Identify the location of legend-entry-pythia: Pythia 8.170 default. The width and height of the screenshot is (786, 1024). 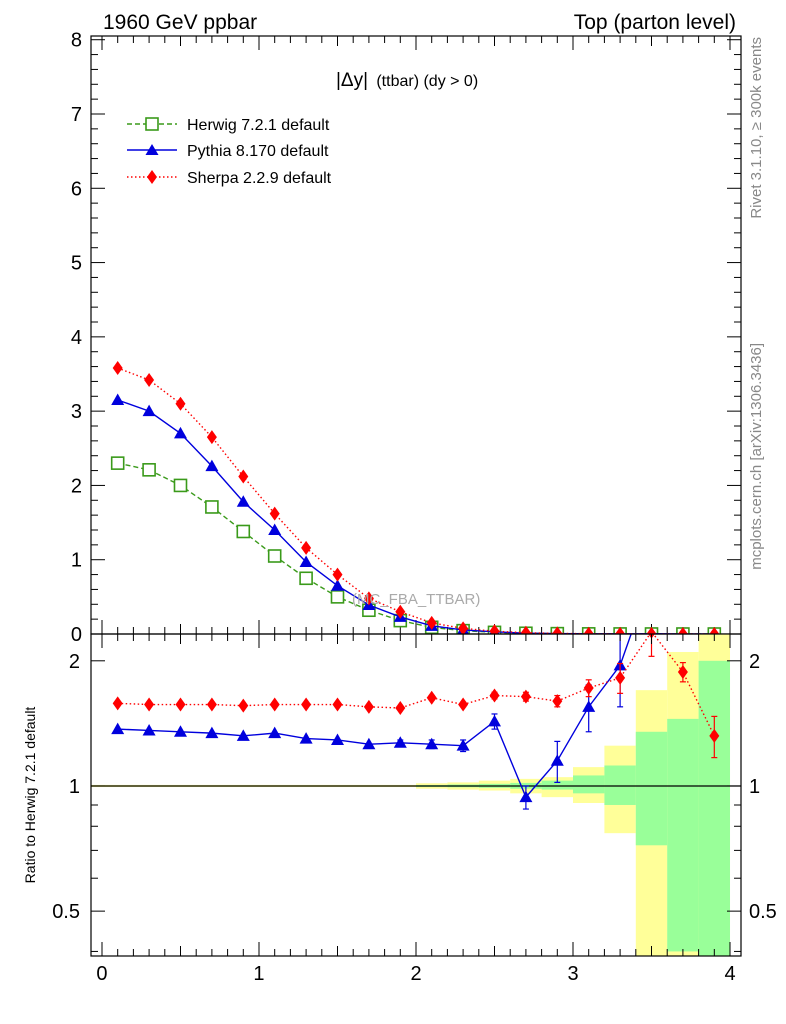
(228, 151).